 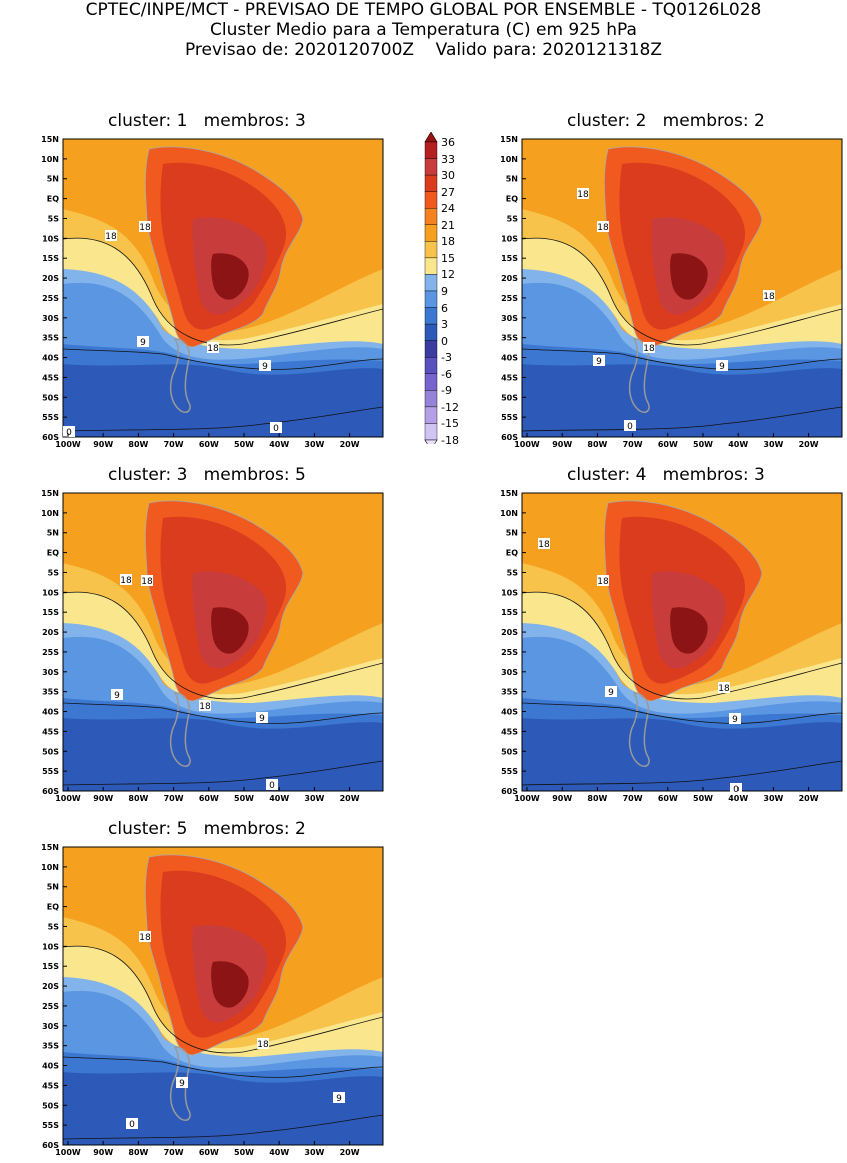 What do you see at coordinates (448, 275) in the screenshot?
I see `colorbar-label: 12` at bounding box center [448, 275].